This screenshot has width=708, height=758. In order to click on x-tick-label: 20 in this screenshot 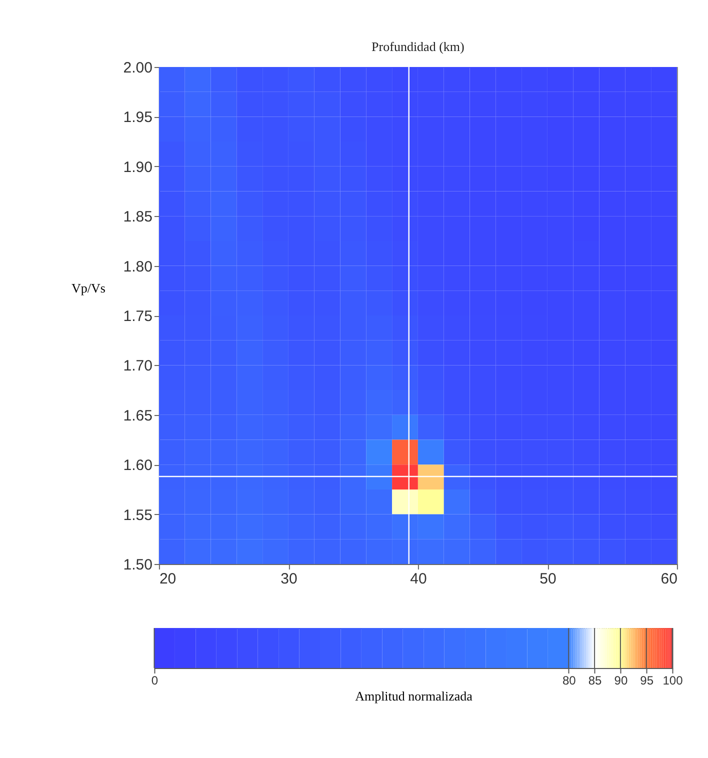, I will do `click(167, 579)`.